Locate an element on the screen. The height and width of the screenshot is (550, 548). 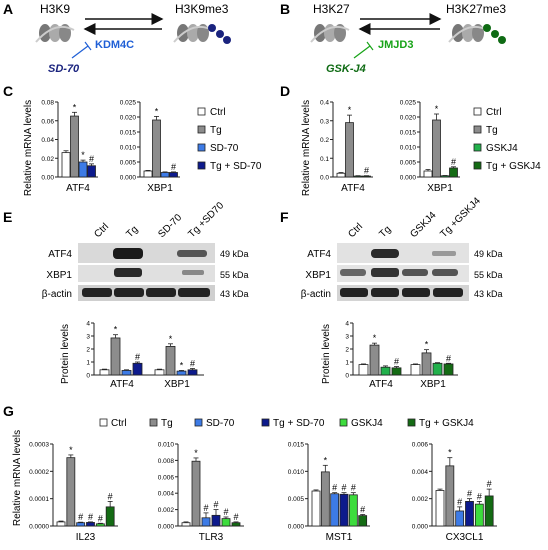
x-axis-label: MST1 is located at coordinates (339, 537).